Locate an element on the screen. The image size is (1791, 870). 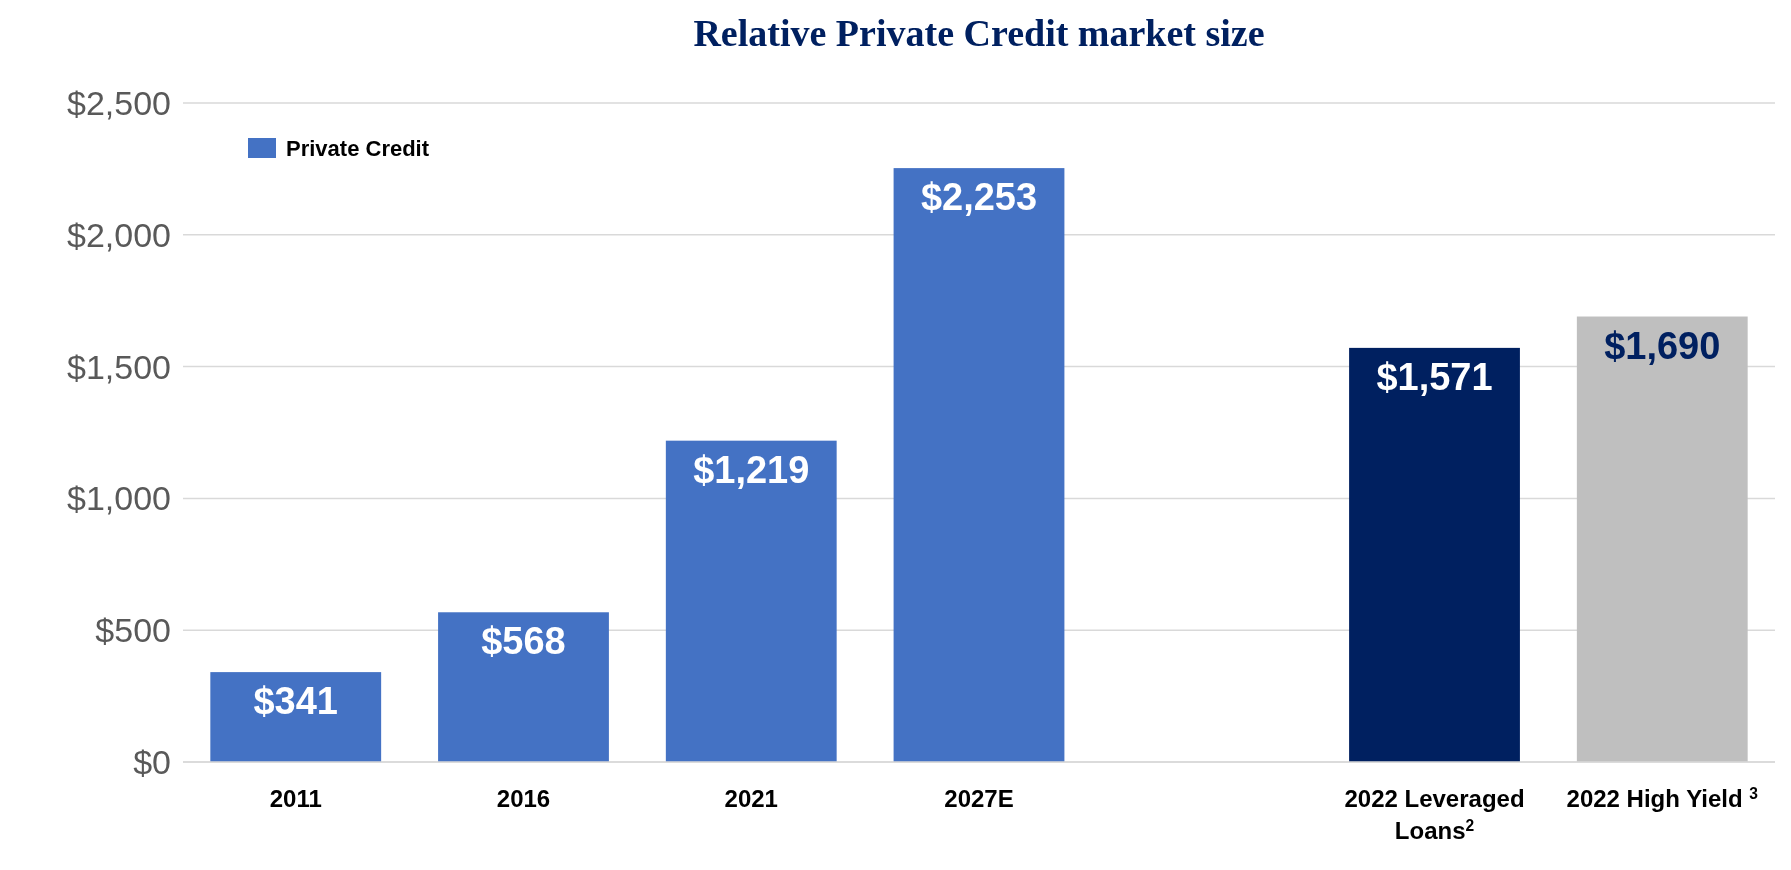
y-tick-label: $1,500 is located at coordinates (119, 366).